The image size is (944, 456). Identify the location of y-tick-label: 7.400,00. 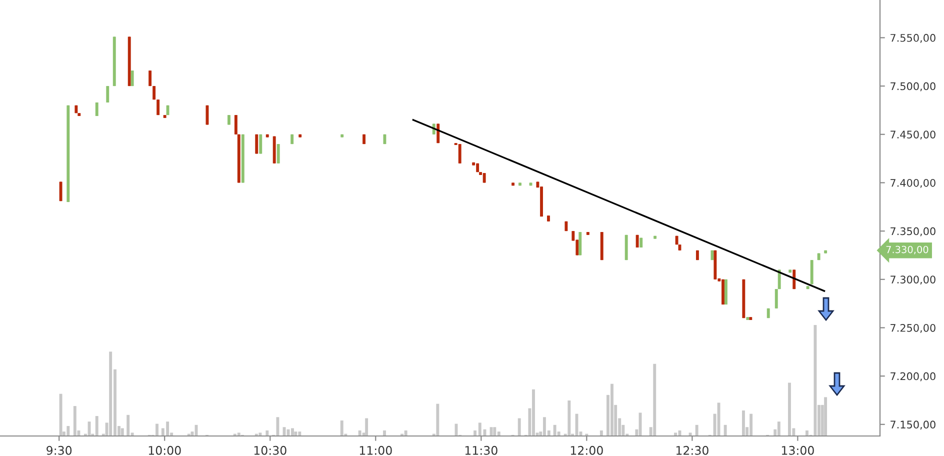
(913, 183).